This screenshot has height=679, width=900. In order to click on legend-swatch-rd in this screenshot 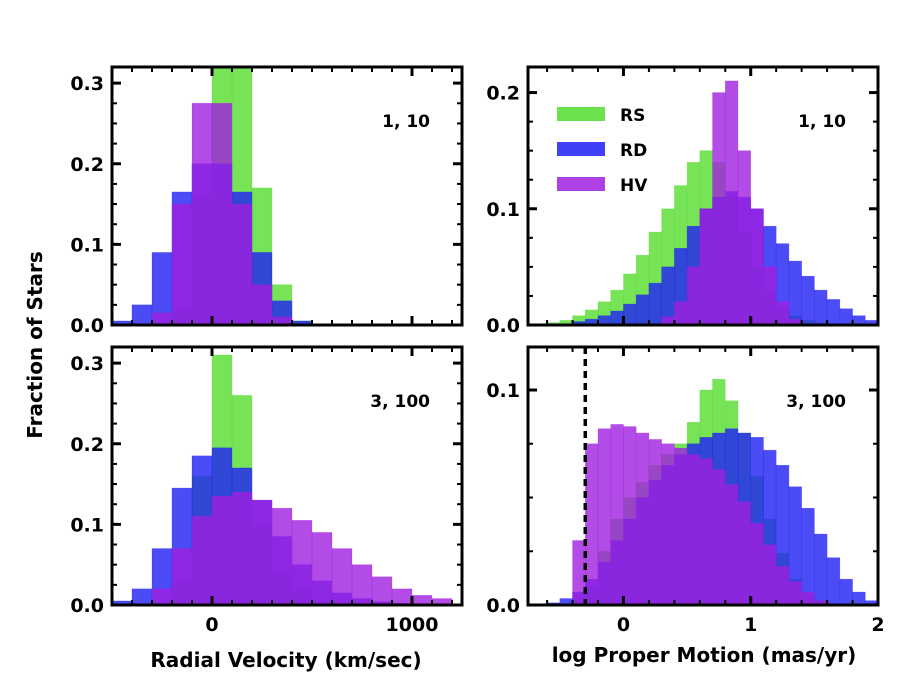, I will do `click(581, 149)`.